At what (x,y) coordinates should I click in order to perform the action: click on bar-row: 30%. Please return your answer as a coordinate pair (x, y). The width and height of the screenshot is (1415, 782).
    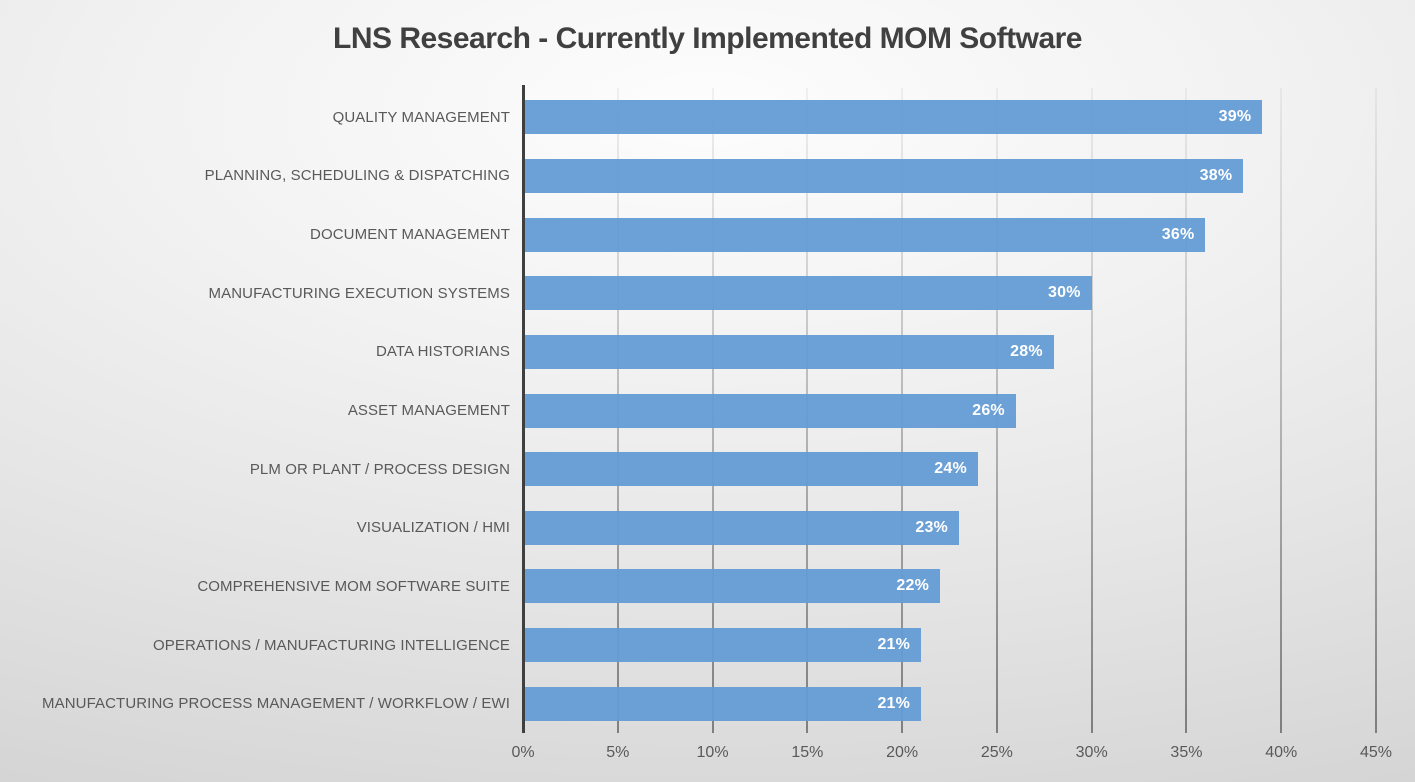
    Looking at the image, I should click on (949, 293).